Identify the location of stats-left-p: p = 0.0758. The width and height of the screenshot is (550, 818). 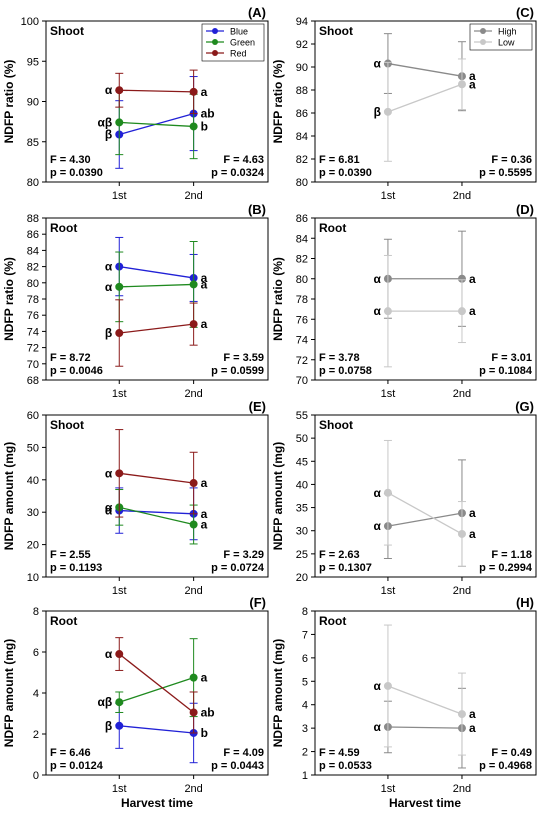
(345, 371).